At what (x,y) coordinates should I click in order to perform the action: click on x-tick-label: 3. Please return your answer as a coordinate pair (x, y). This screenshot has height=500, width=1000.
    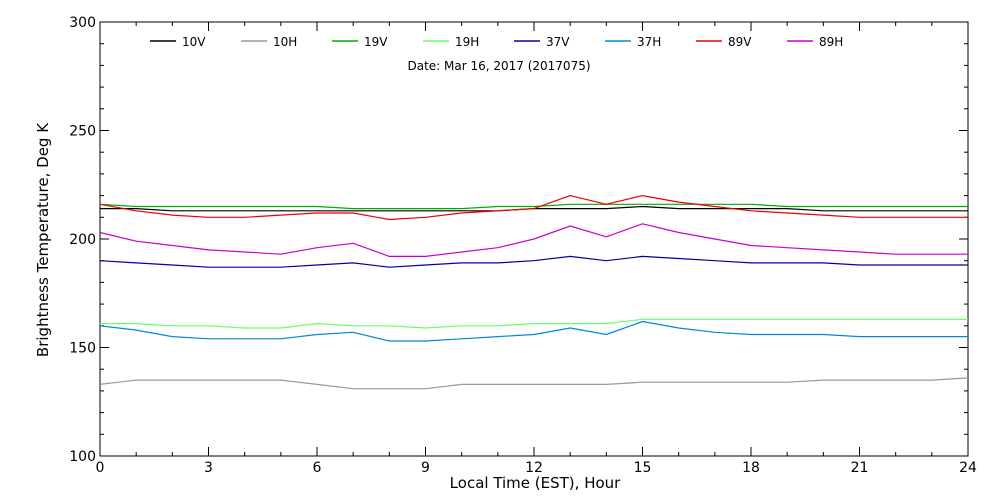
    Looking at the image, I should click on (208, 468).